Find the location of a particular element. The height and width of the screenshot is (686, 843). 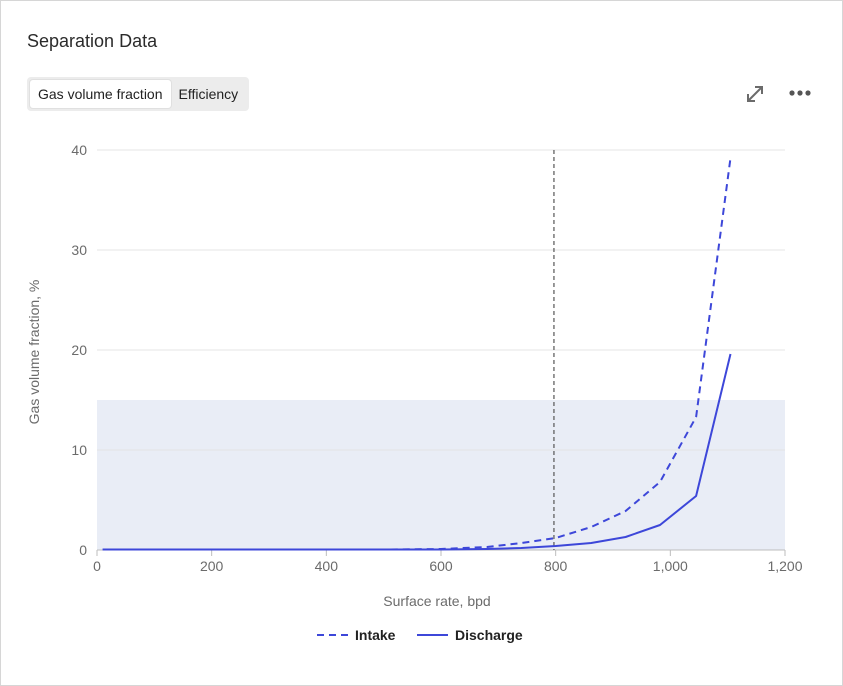

x-tick-label: 0 is located at coordinates (97, 566).